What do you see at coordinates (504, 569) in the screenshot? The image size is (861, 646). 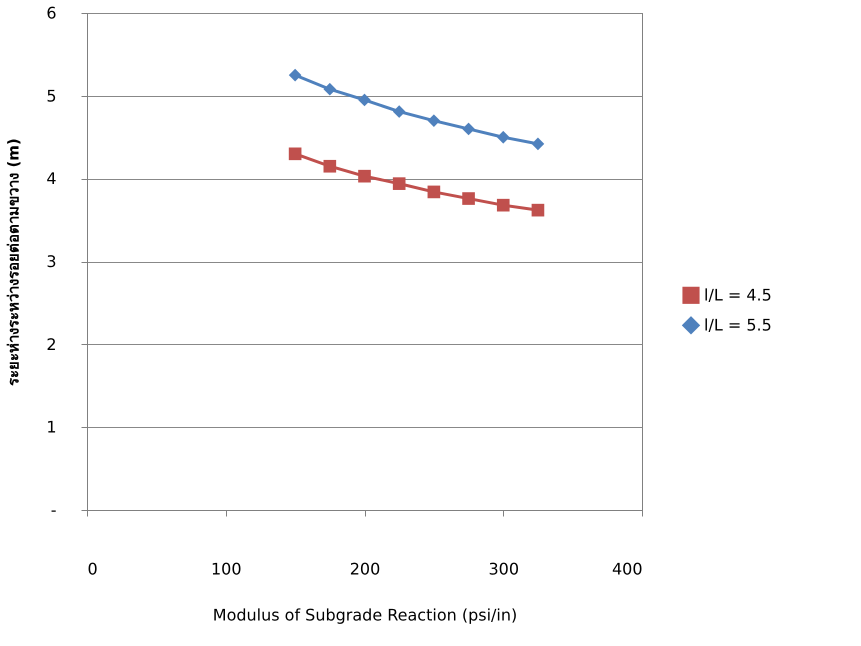 I see `x-tick-label: 300` at bounding box center [504, 569].